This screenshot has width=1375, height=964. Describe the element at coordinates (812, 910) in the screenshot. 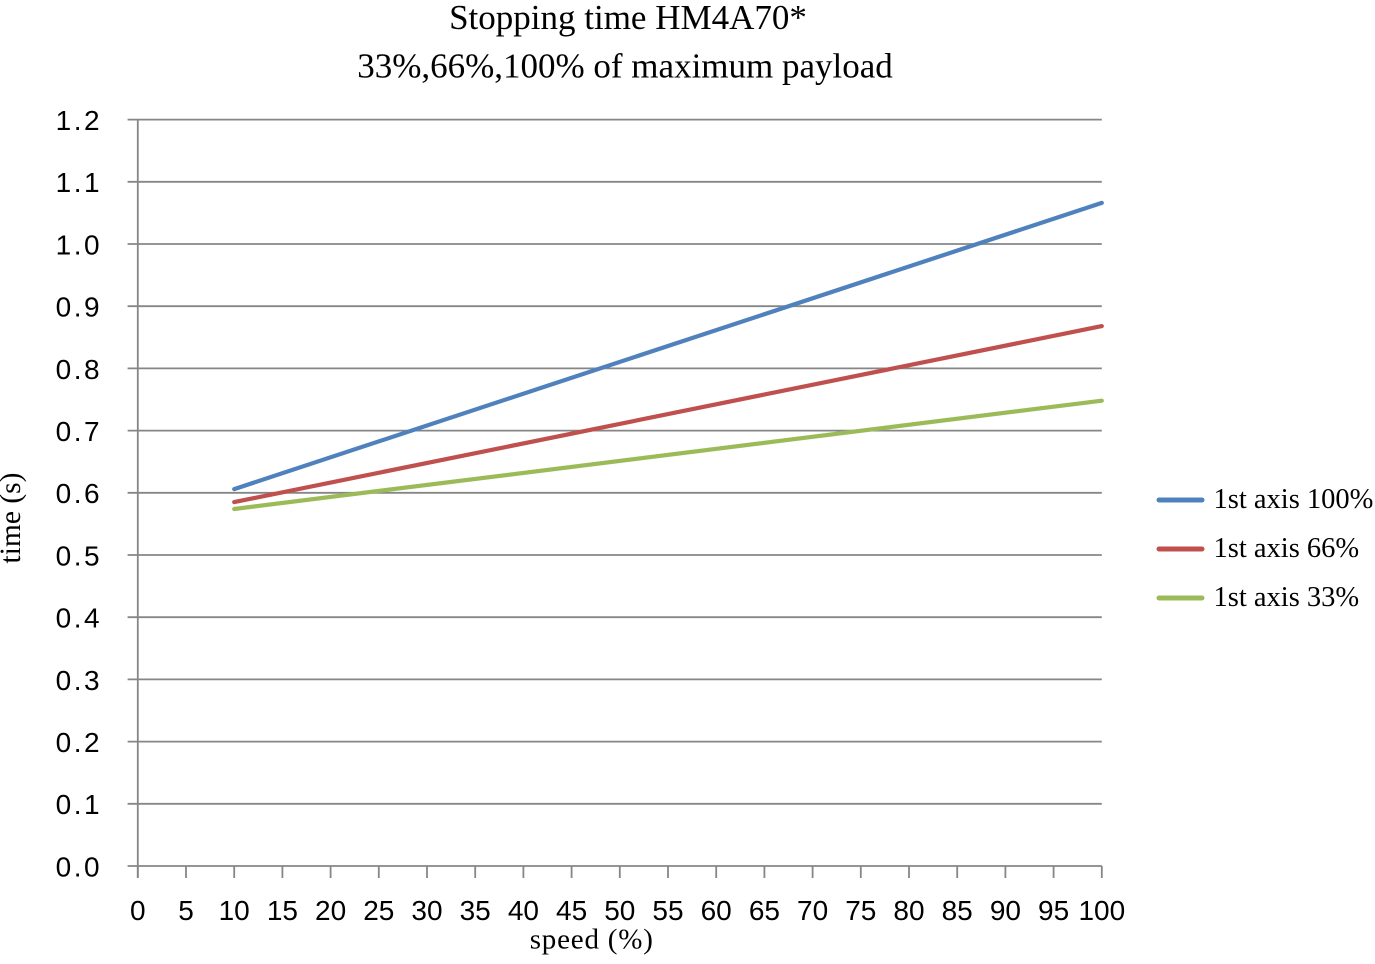

I see `svg-text: 70` at that location.